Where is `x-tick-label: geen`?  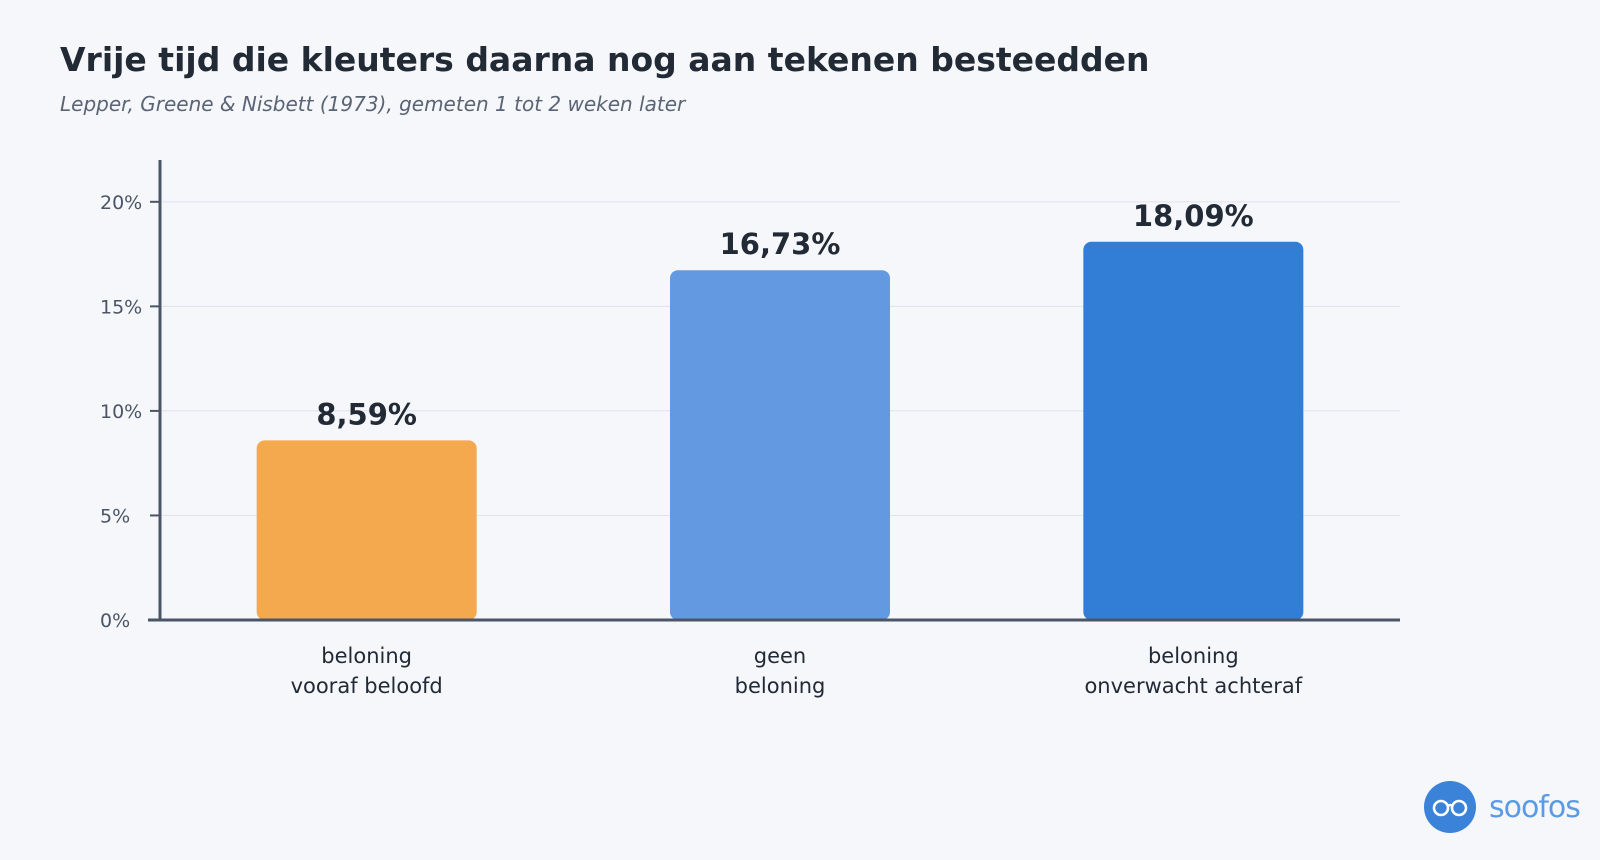
x-tick-label: geen is located at coordinates (780, 656).